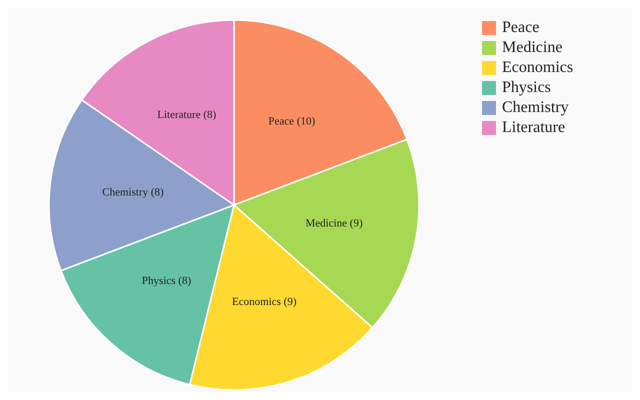 The width and height of the screenshot is (640, 400). Describe the element at coordinates (167, 281) in the screenshot. I see `data-label: Physics (8)` at that location.